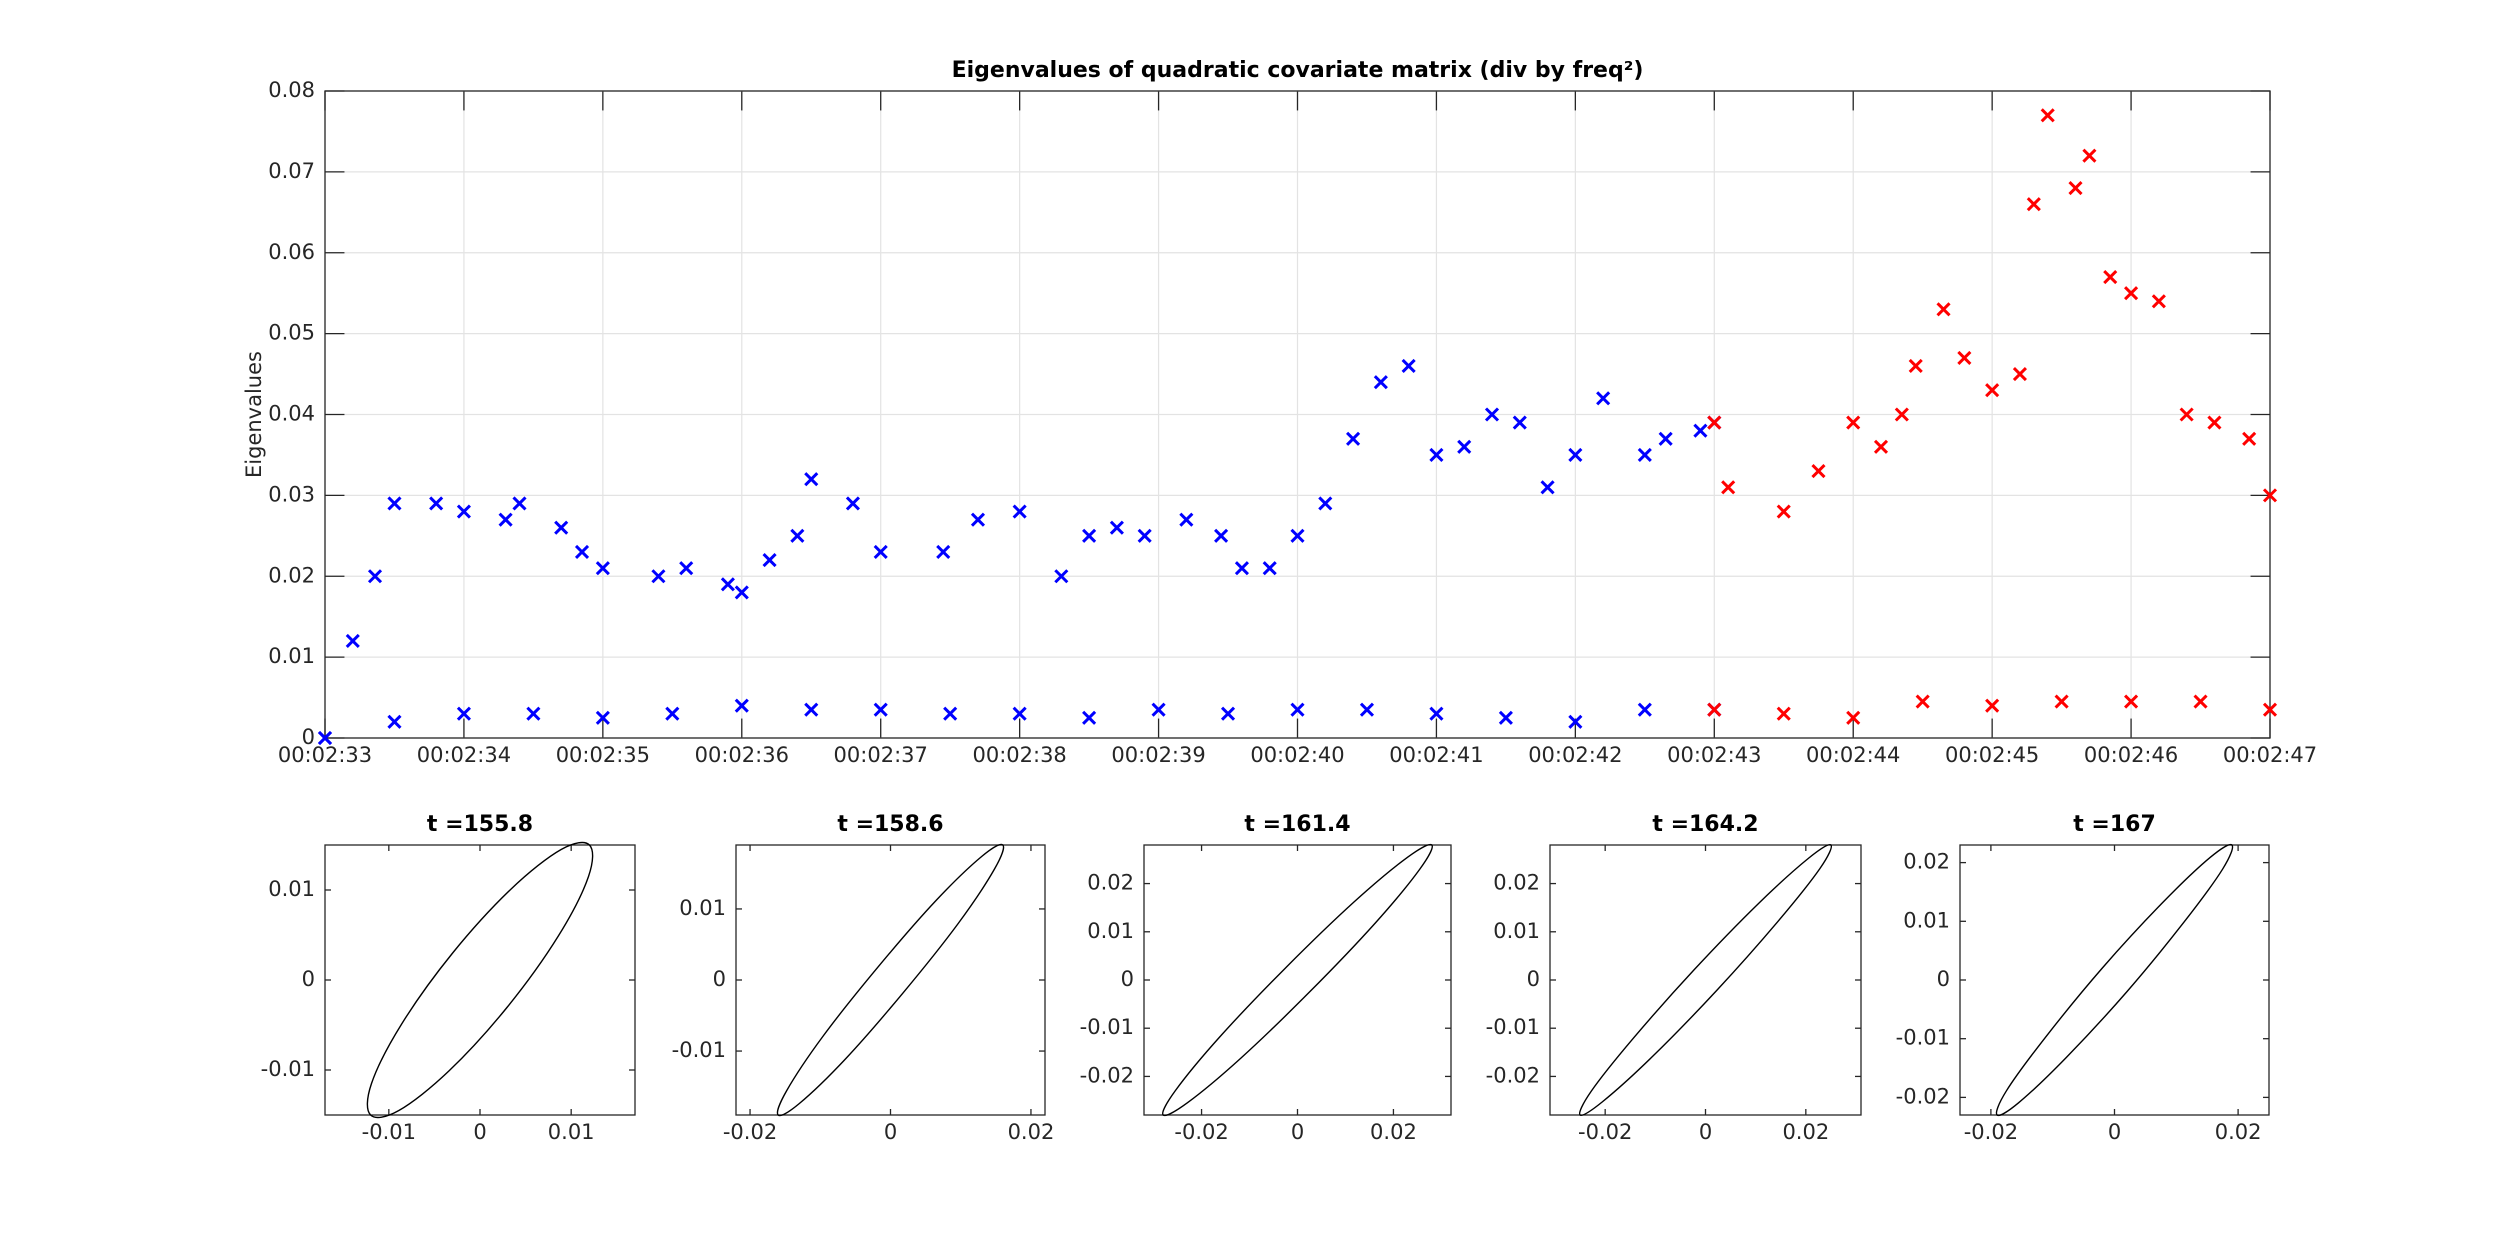 The image size is (2500, 1250). Describe the element at coordinates (571, 1132) in the screenshot. I see `x-tick-label: 0.01` at that location.